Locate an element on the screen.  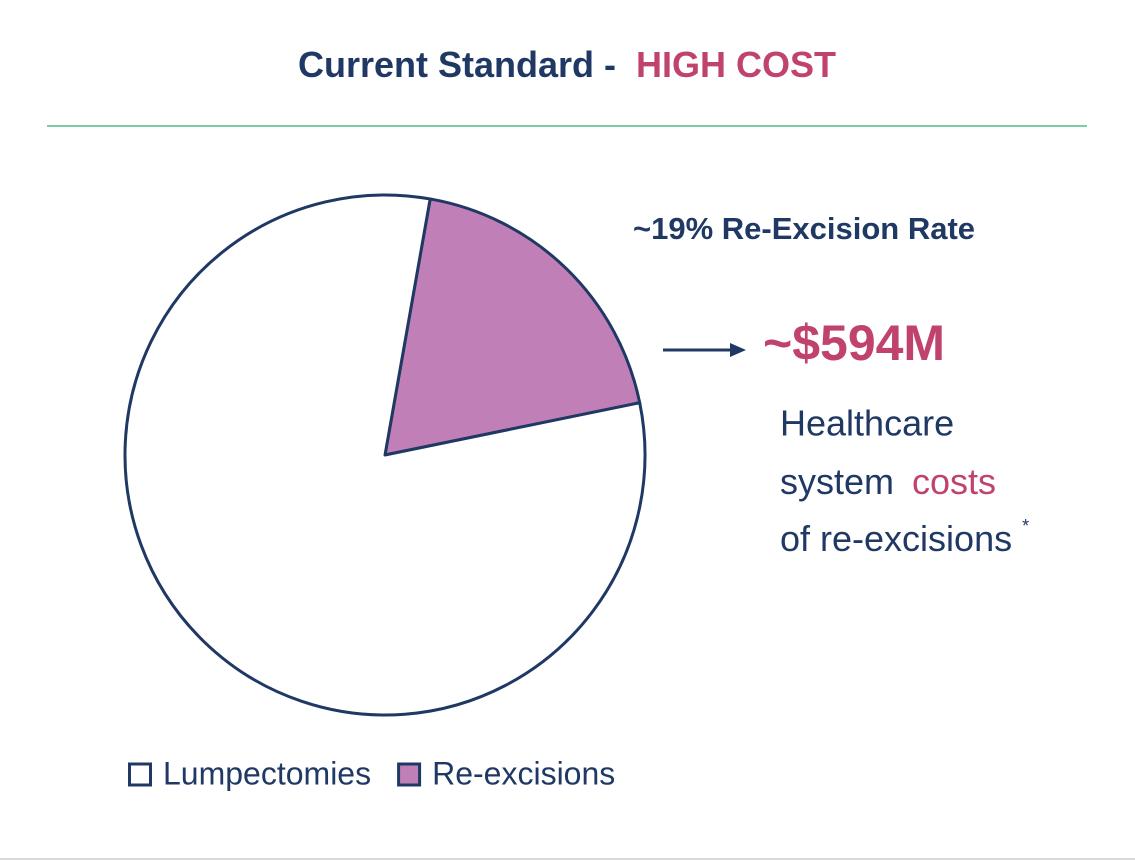
cost-text-end: of re-excisions is located at coordinates (896, 538).